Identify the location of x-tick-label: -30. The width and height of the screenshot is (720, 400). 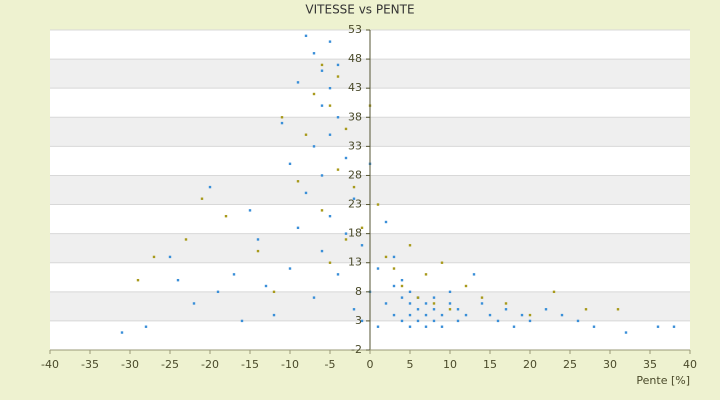
(130, 364).